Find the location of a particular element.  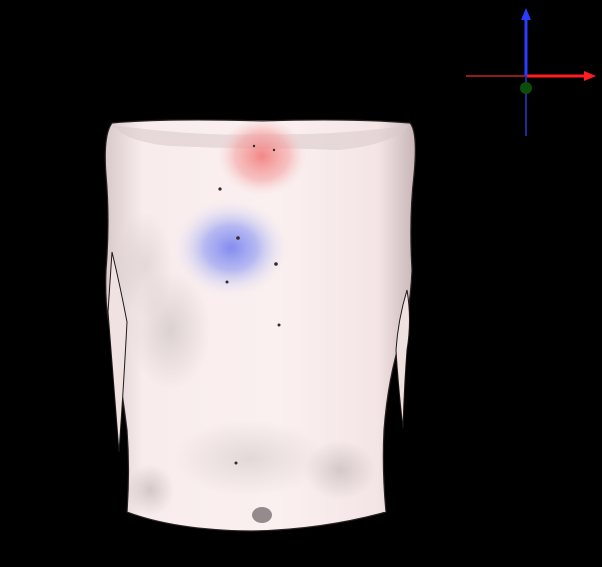

x-axis-arrowhead is located at coordinates (590, 76).